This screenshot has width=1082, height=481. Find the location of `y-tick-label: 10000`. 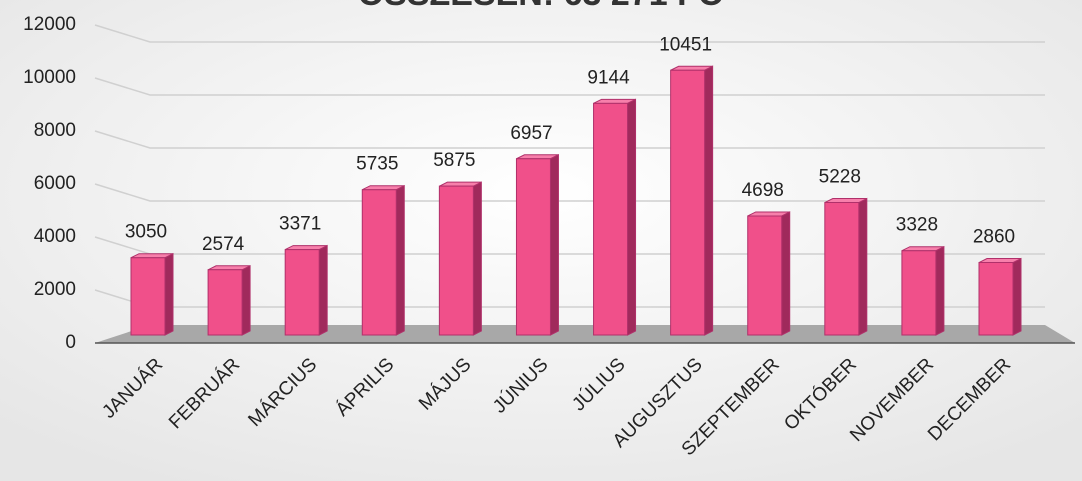

y-tick-label: 10000 is located at coordinates (49, 77).